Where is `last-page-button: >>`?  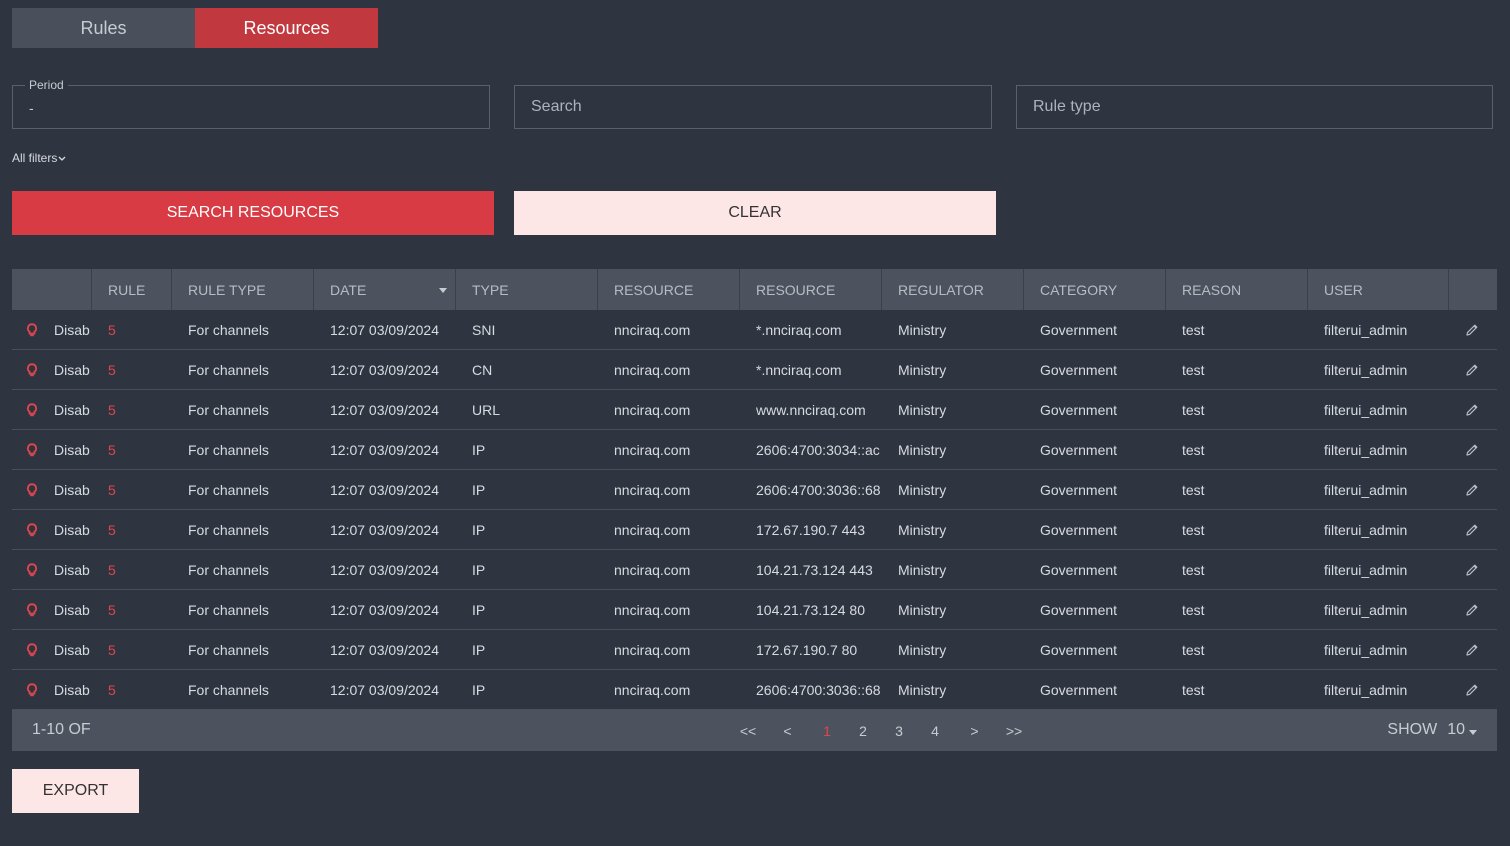
last-page-button: >> is located at coordinates (1014, 731).